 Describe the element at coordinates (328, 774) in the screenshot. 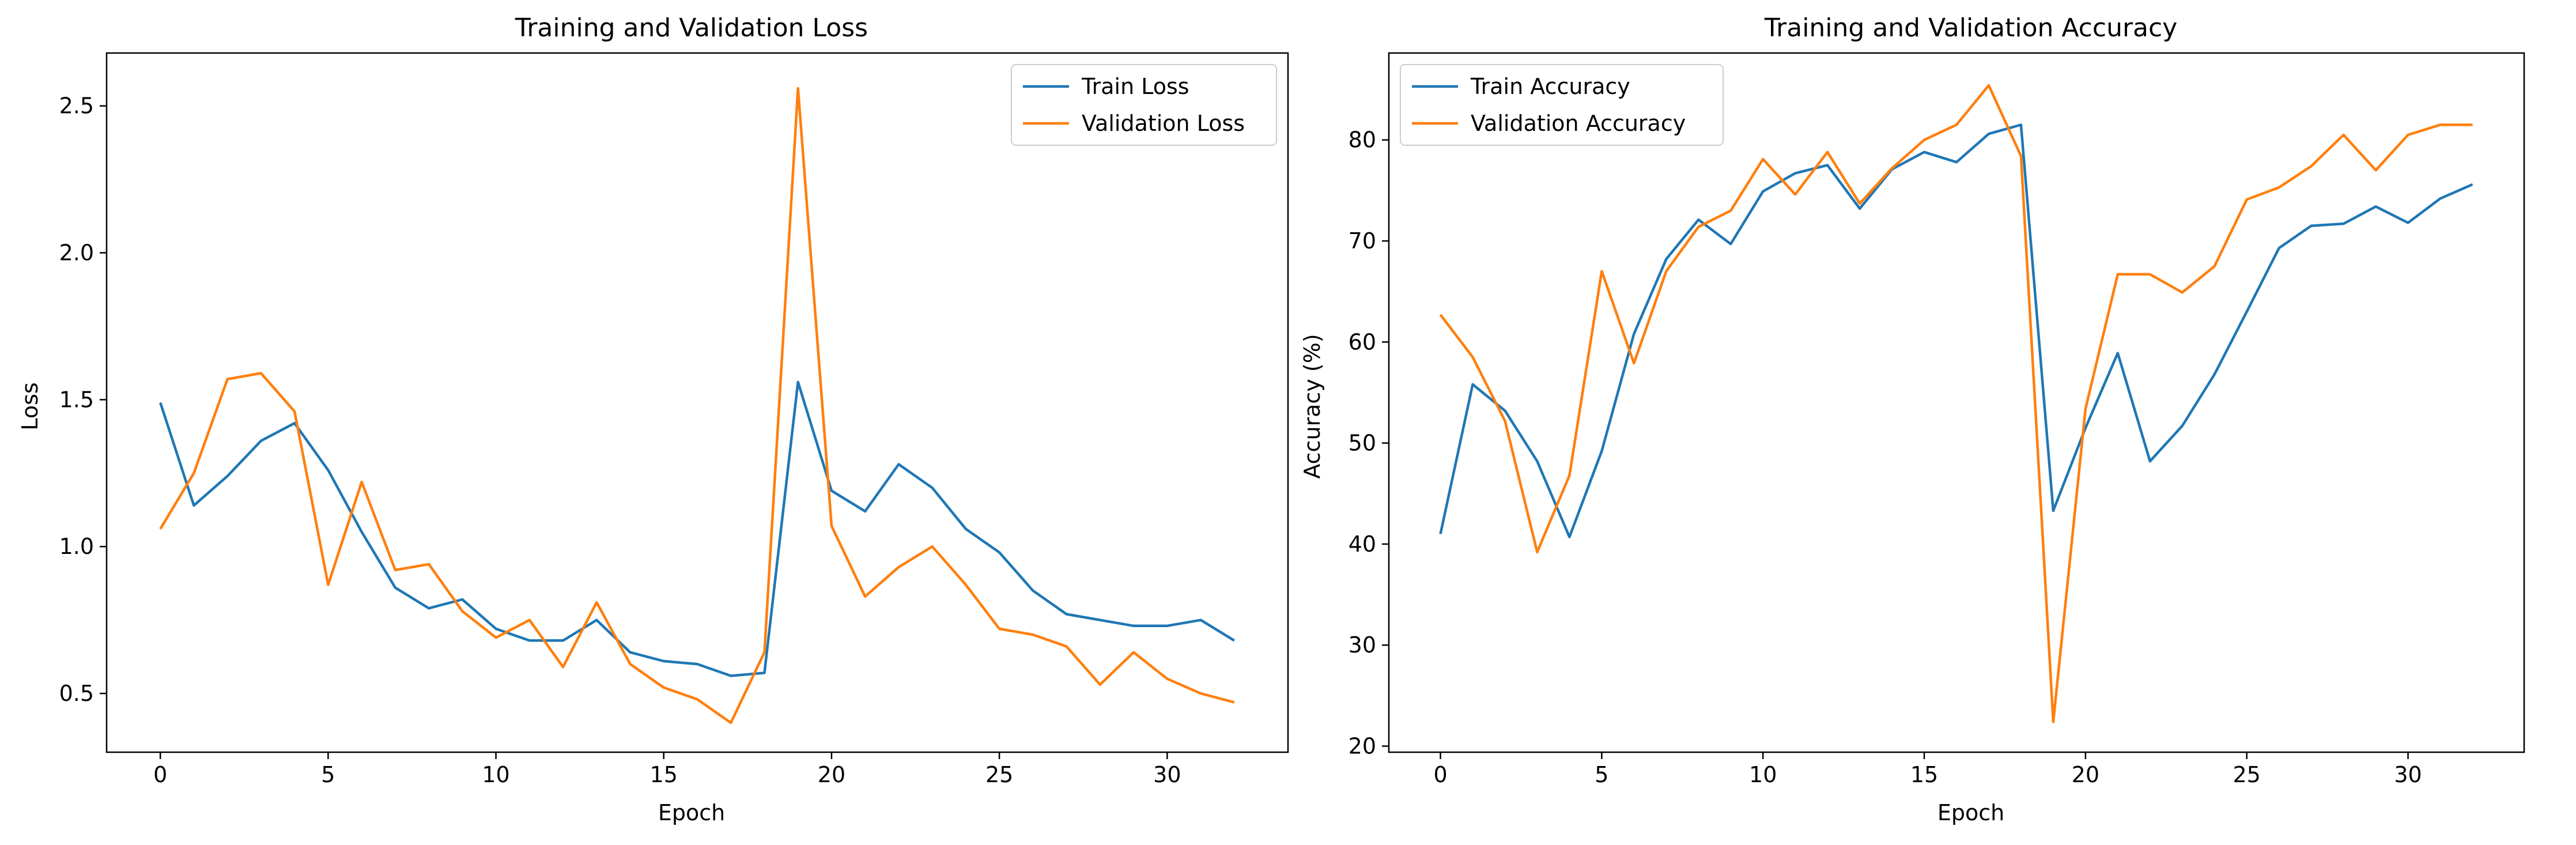

I see `loss-x-tick-label: 5` at that location.